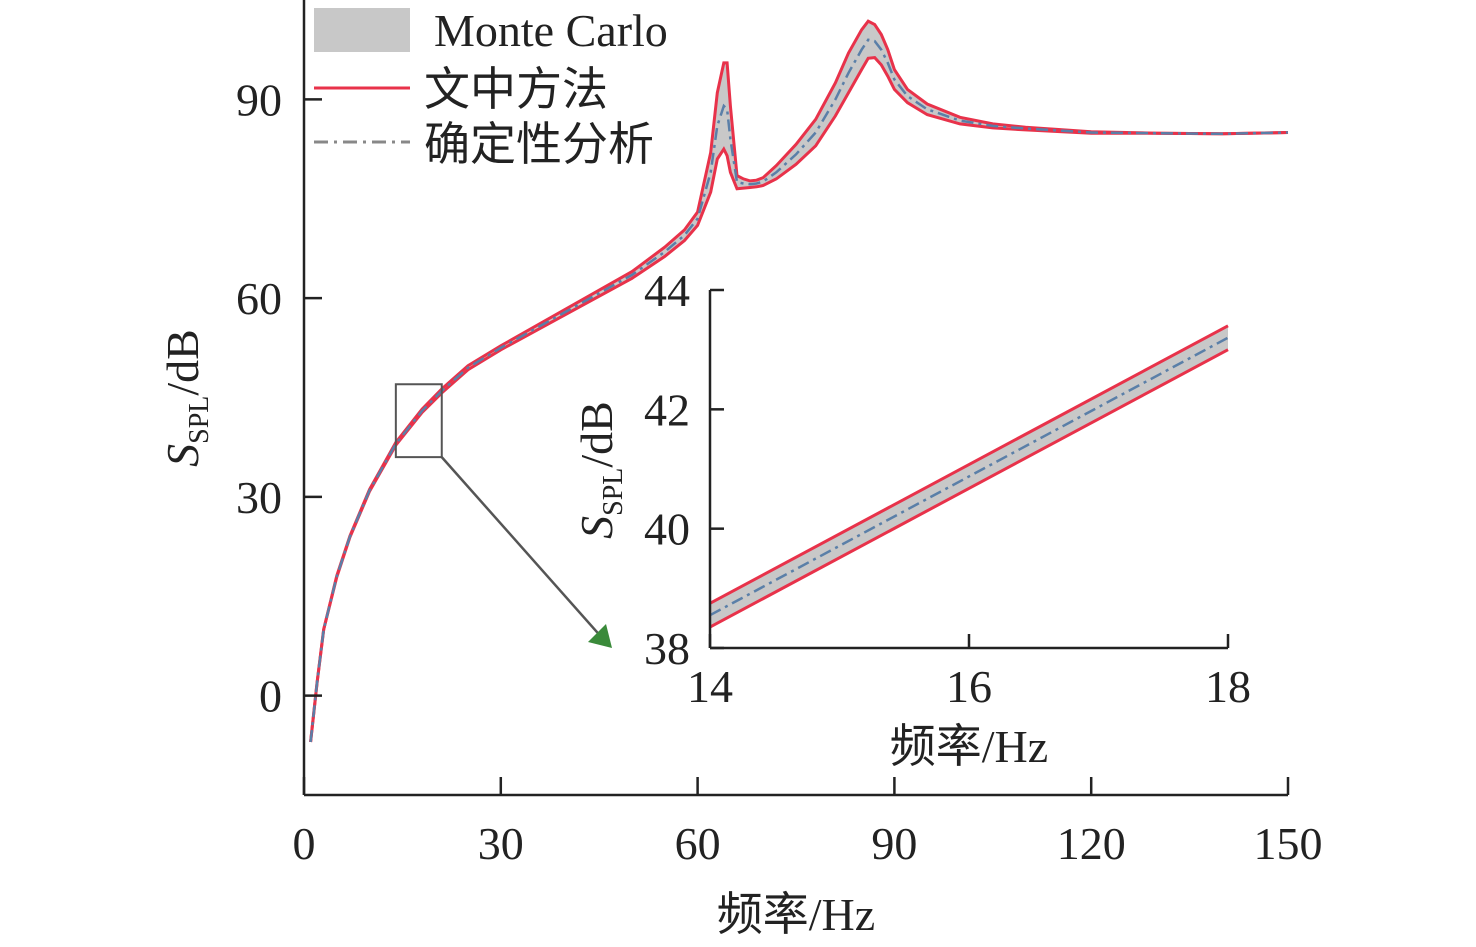 The image size is (1476, 947). What do you see at coordinates (551, 30) in the screenshot?
I see `legend-monte-carlo-label: Monte Carlo` at bounding box center [551, 30].